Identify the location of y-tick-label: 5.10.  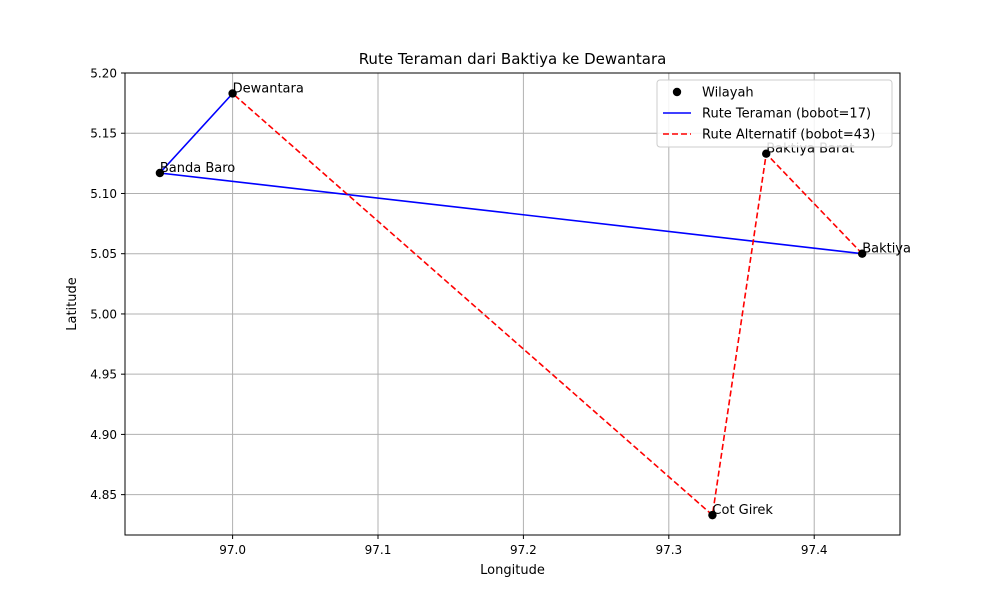
(103, 194).